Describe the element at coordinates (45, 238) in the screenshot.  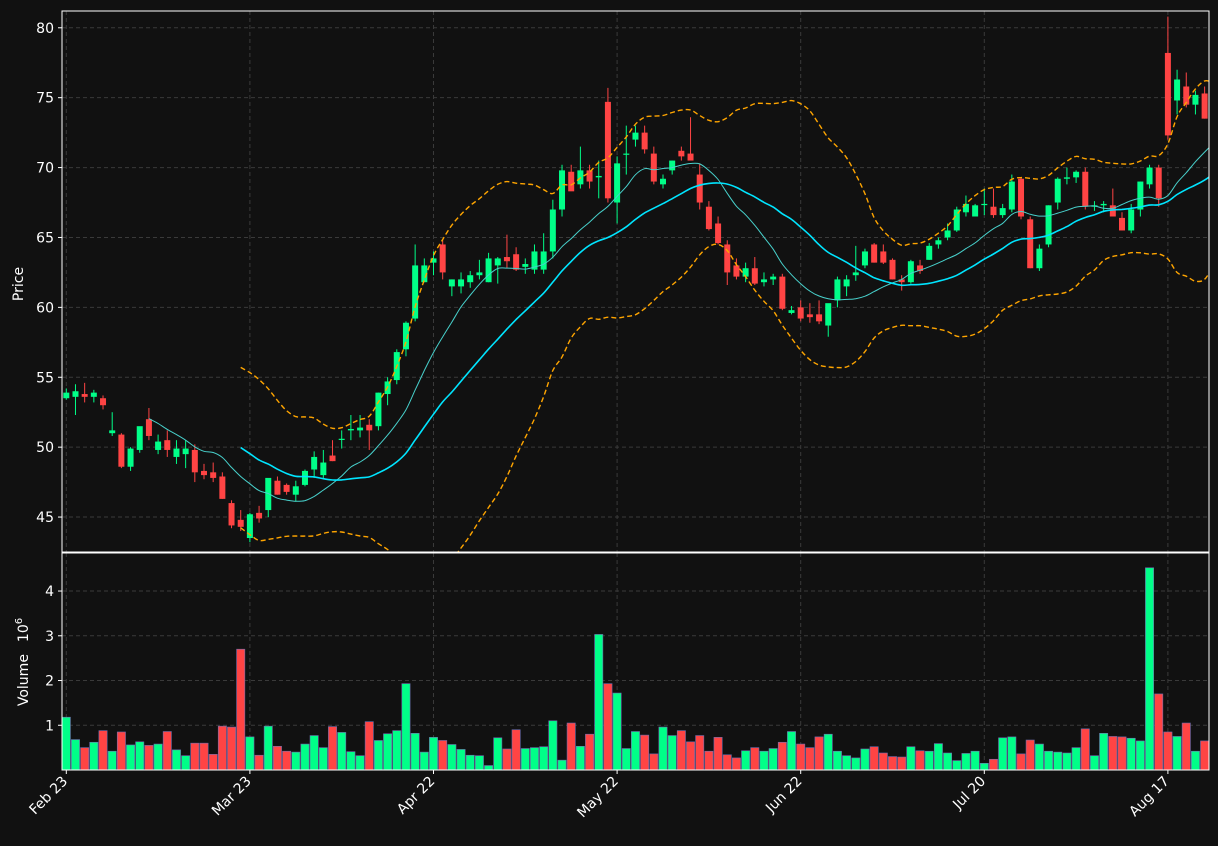
I see `price-y-tick-label: 65` at that location.